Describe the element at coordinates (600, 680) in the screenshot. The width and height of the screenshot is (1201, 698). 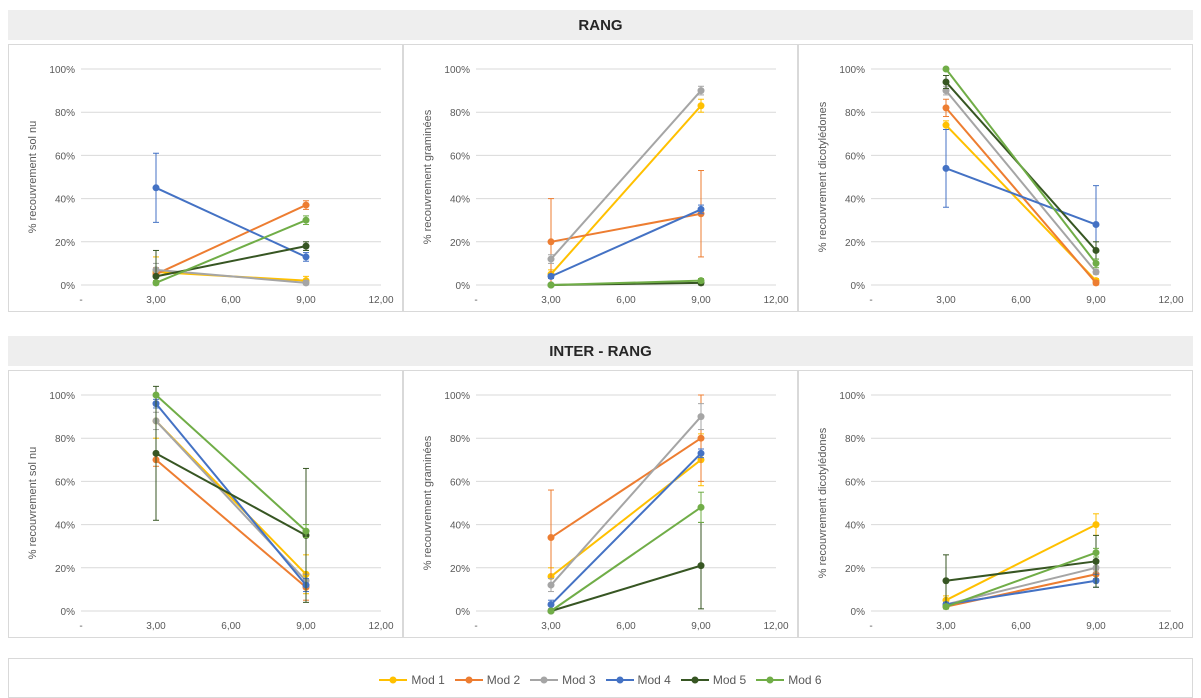
I see `legend: Mod 1 Mod 2 Mod 3 Mod 4 Mod 5 Mod 6` at that location.